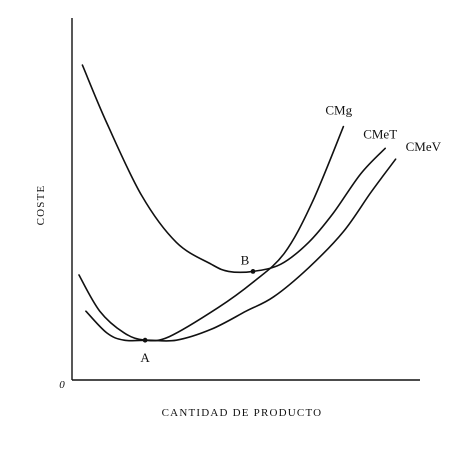  I want to click on point-b-label: B, so click(245, 259).